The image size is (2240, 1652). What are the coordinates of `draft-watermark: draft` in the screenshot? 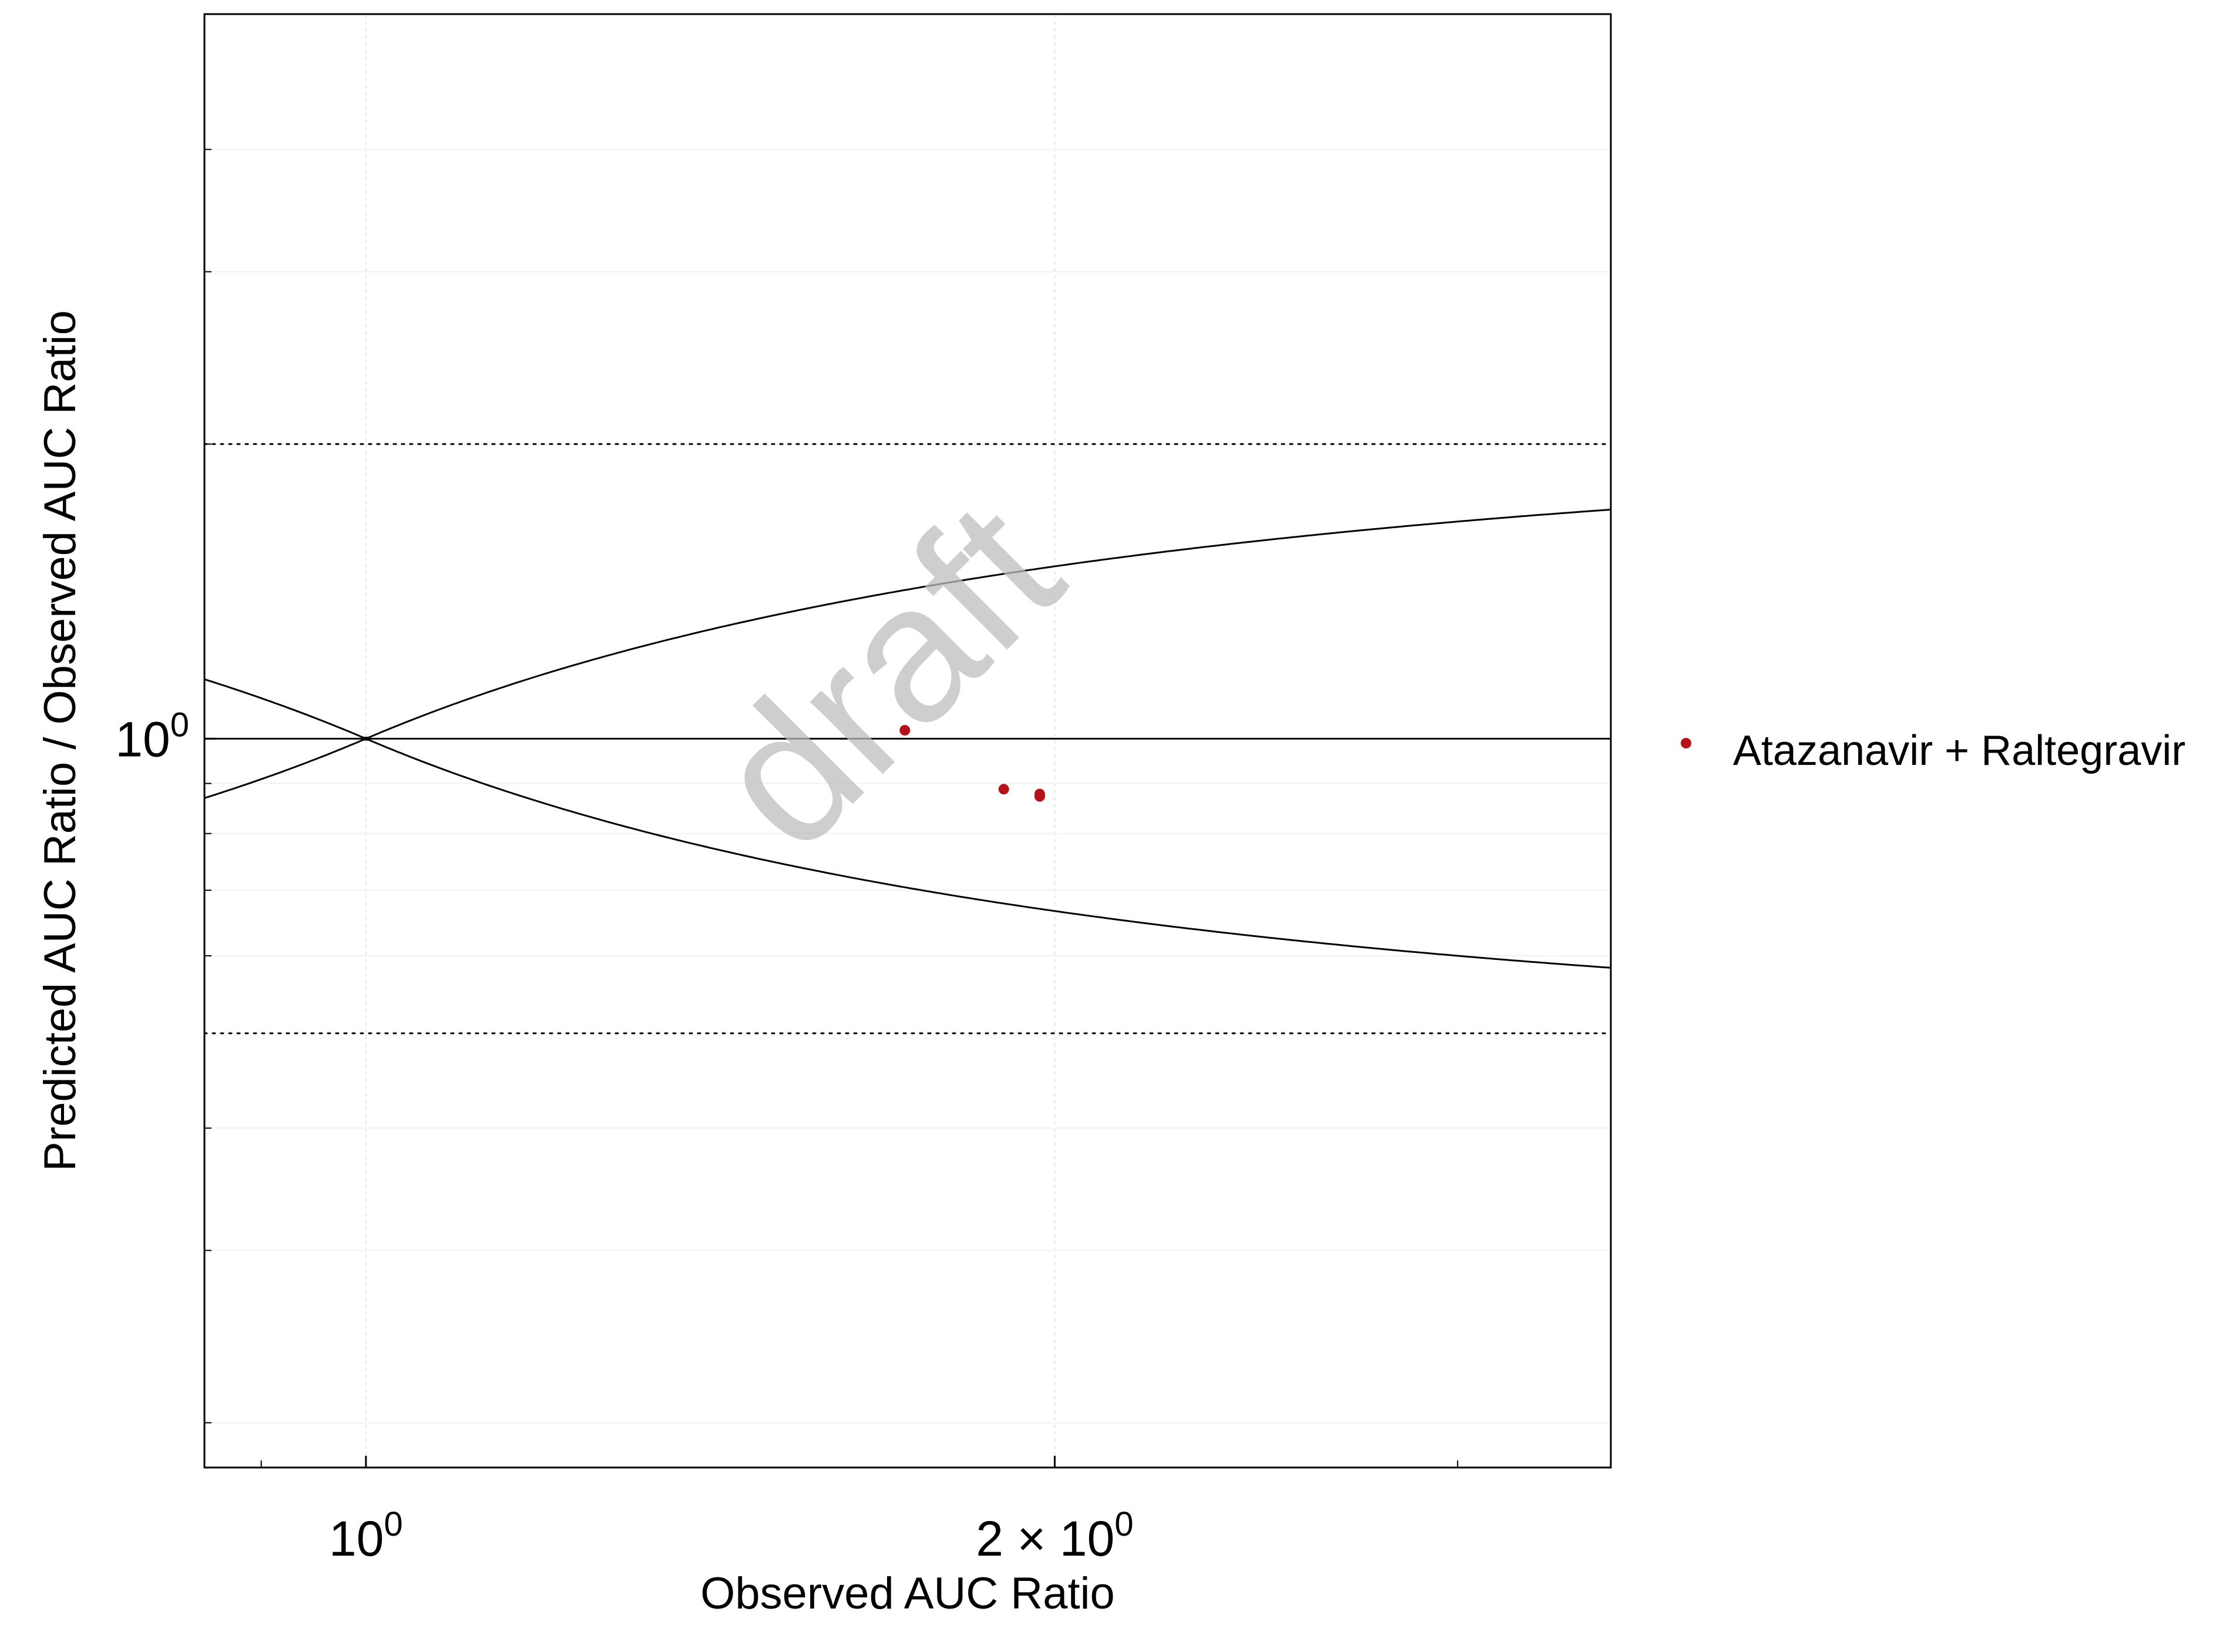 It's located at (887, 675).